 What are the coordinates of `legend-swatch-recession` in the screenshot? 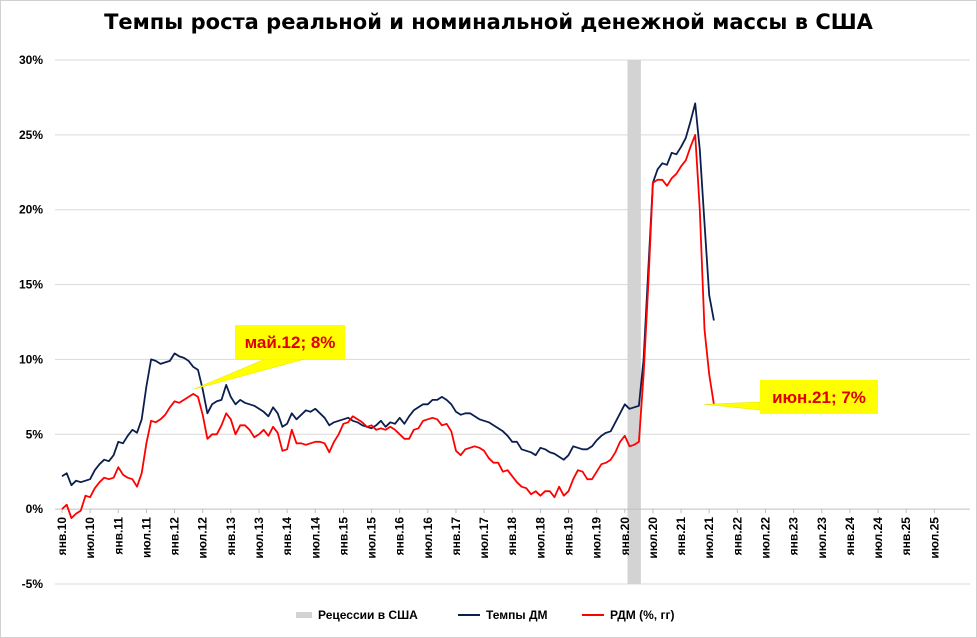 It's located at (304, 615).